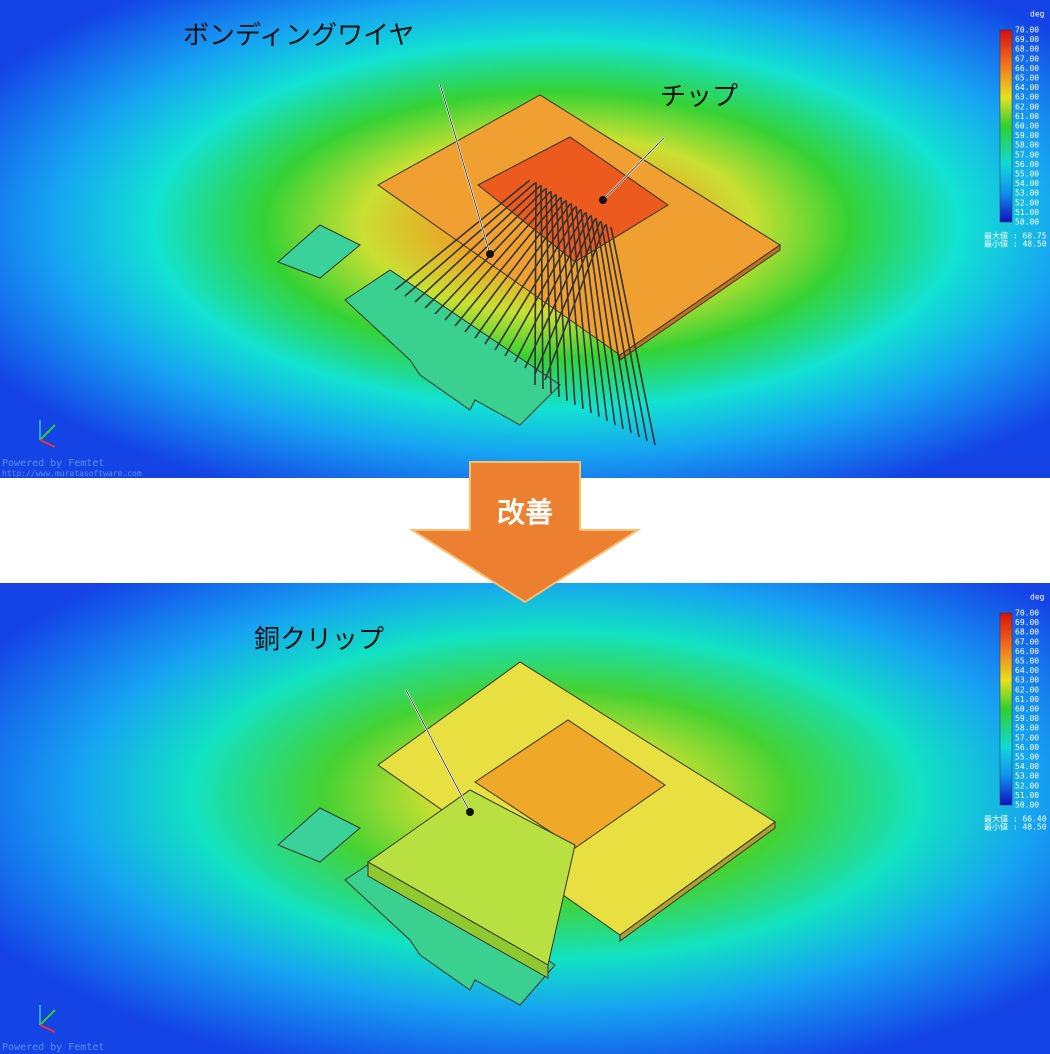 Image resolution: width=1050 pixels, height=1054 pixels. What do you see at coordinates (452, 347) in the screenshot?
I see `lead-frame` at bounding box center [452, 347].